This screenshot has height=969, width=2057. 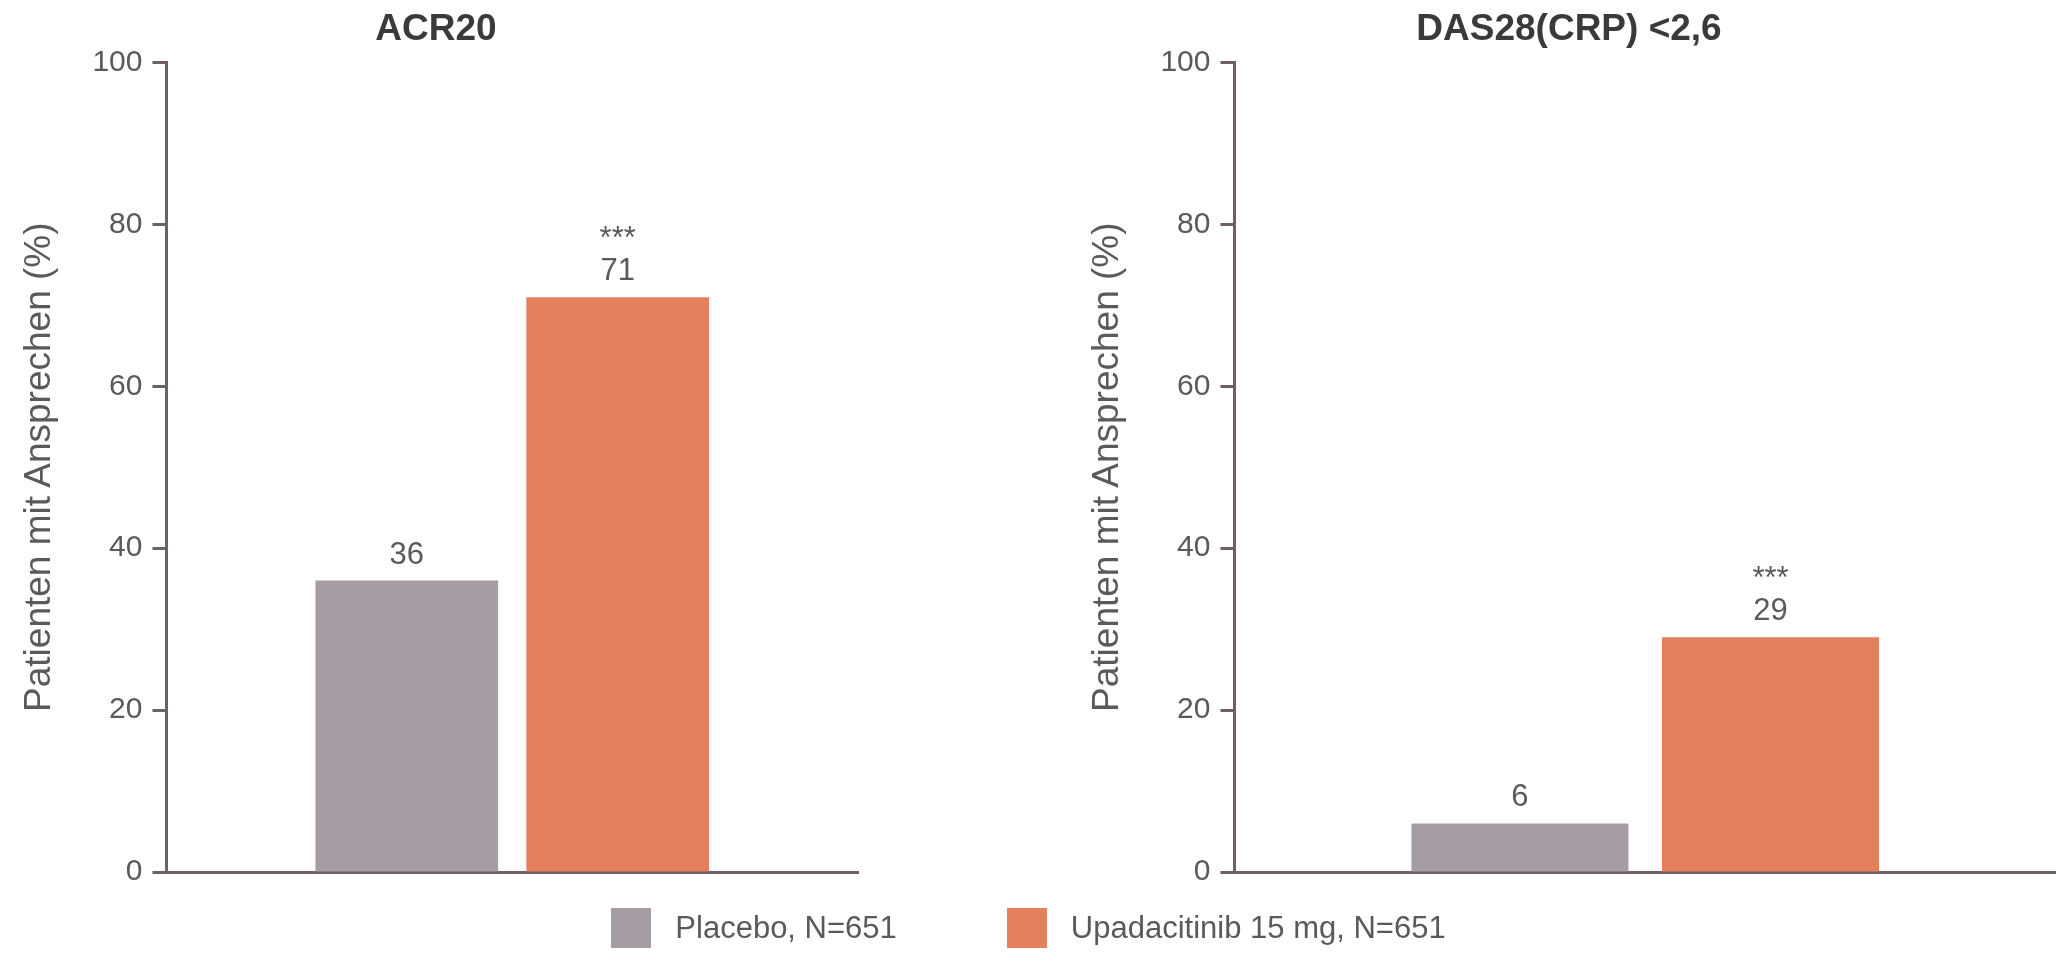 I want to click on data-label: 36, so click(x=407, y=553).